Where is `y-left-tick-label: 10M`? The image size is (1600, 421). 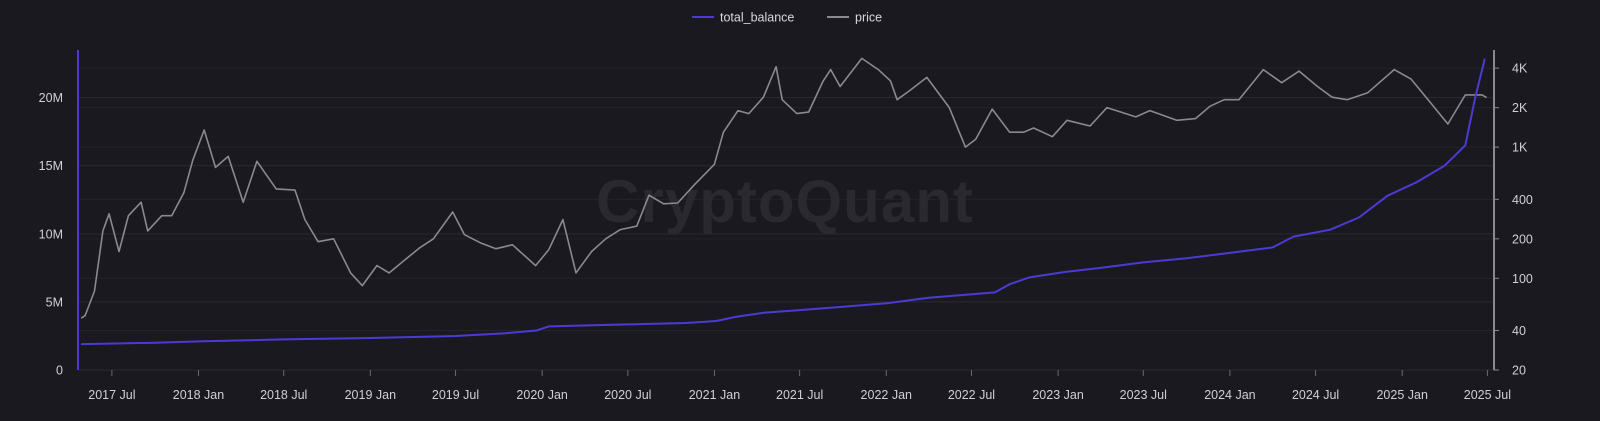 y-left-tick-label: 10M is located at coordinates (51, 234).